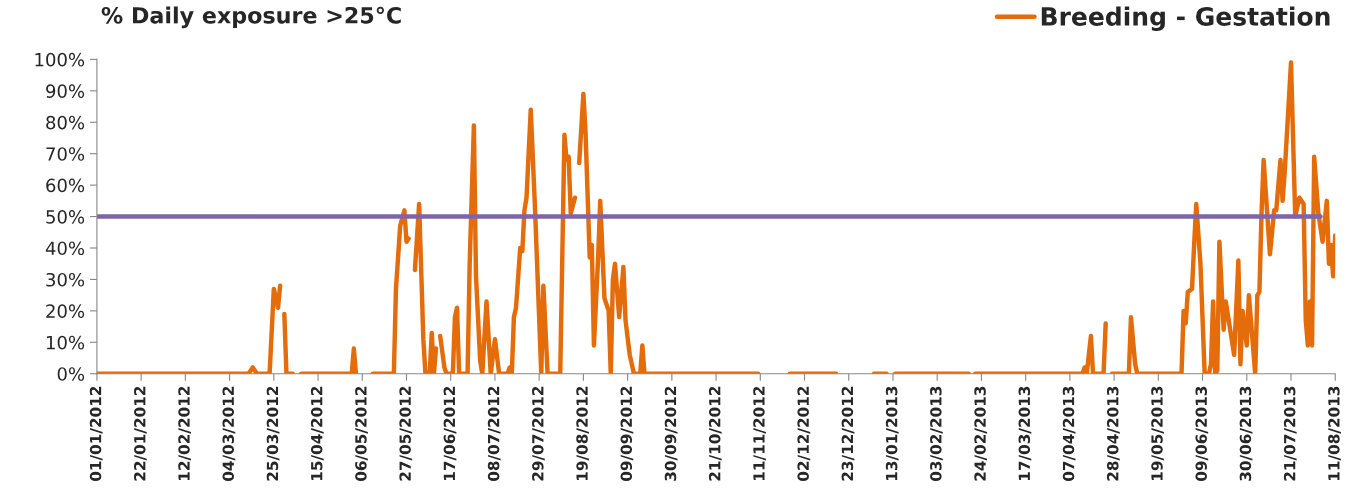  Describe the element at coordinates (65, 342) in the screenshot. I see `y-tick-label: 10%` at that location.